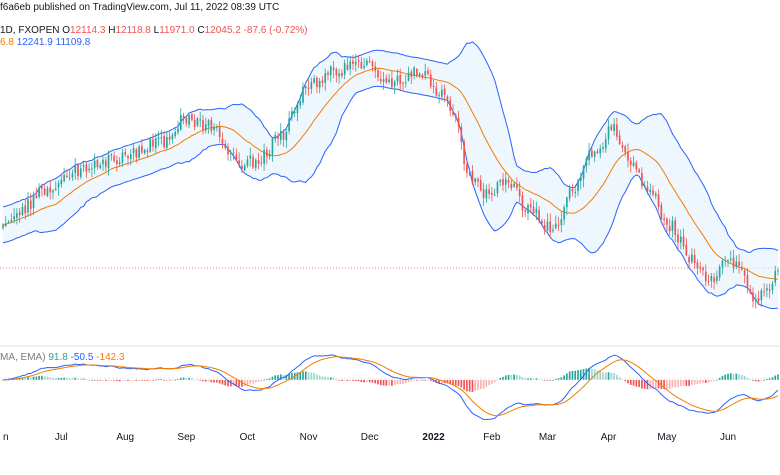 The width and height of the screenshot is (780, 475). I want to click on signal-line, so click(391, 386).